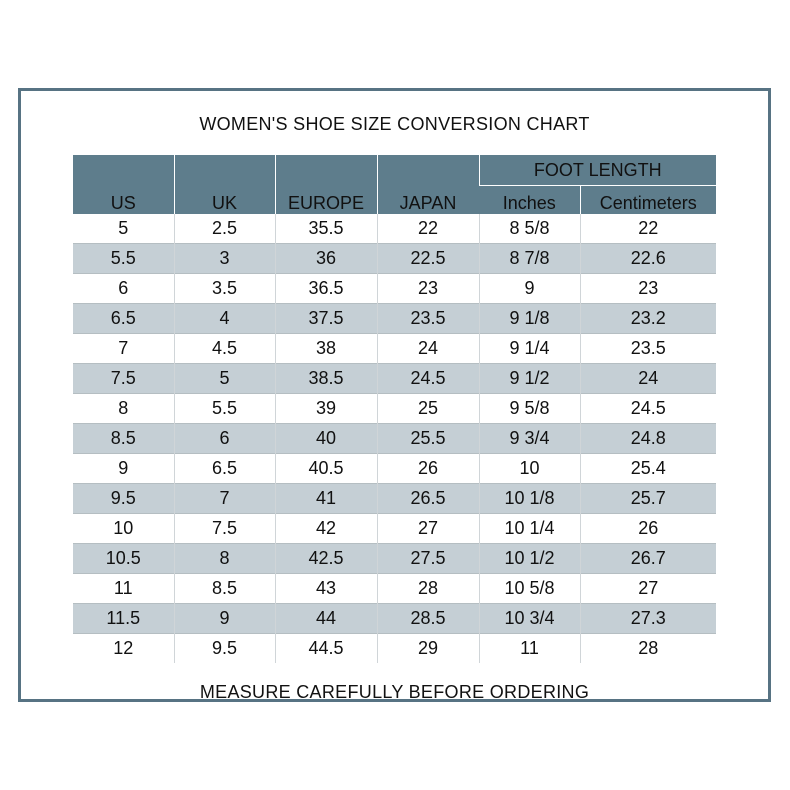  What do you see at coordinates (427, 648) in the screenshot?
I see `table-cell: 29` at bounding box center [427, 648].